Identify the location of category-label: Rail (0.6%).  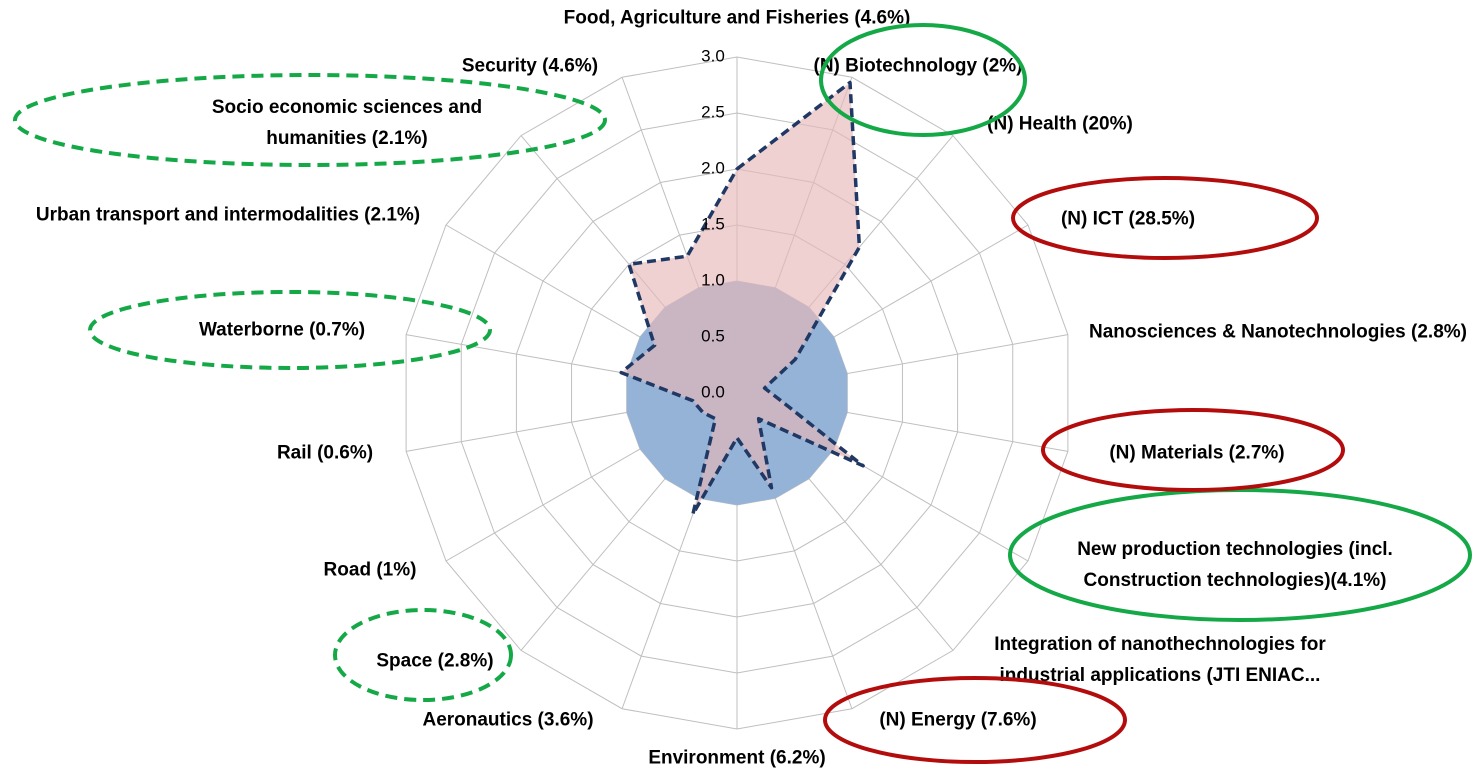
(325, 453).